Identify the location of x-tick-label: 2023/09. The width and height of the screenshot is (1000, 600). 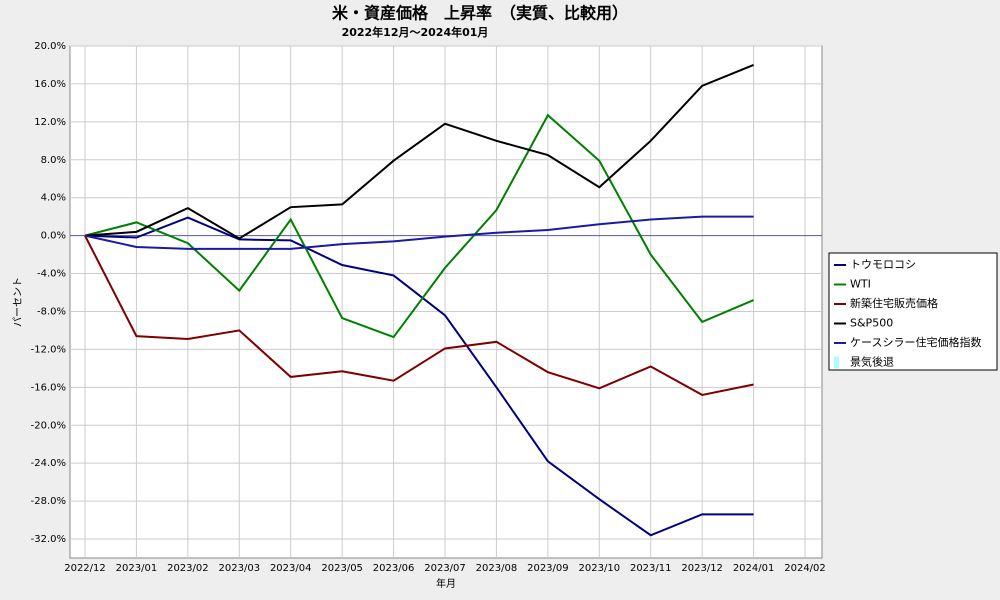
(548, 568).